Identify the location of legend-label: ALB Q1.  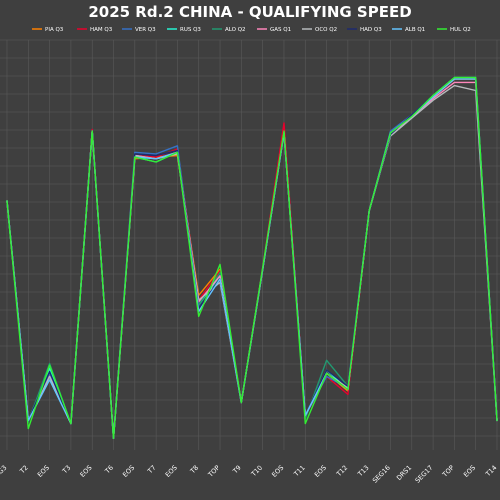
(415, 30).